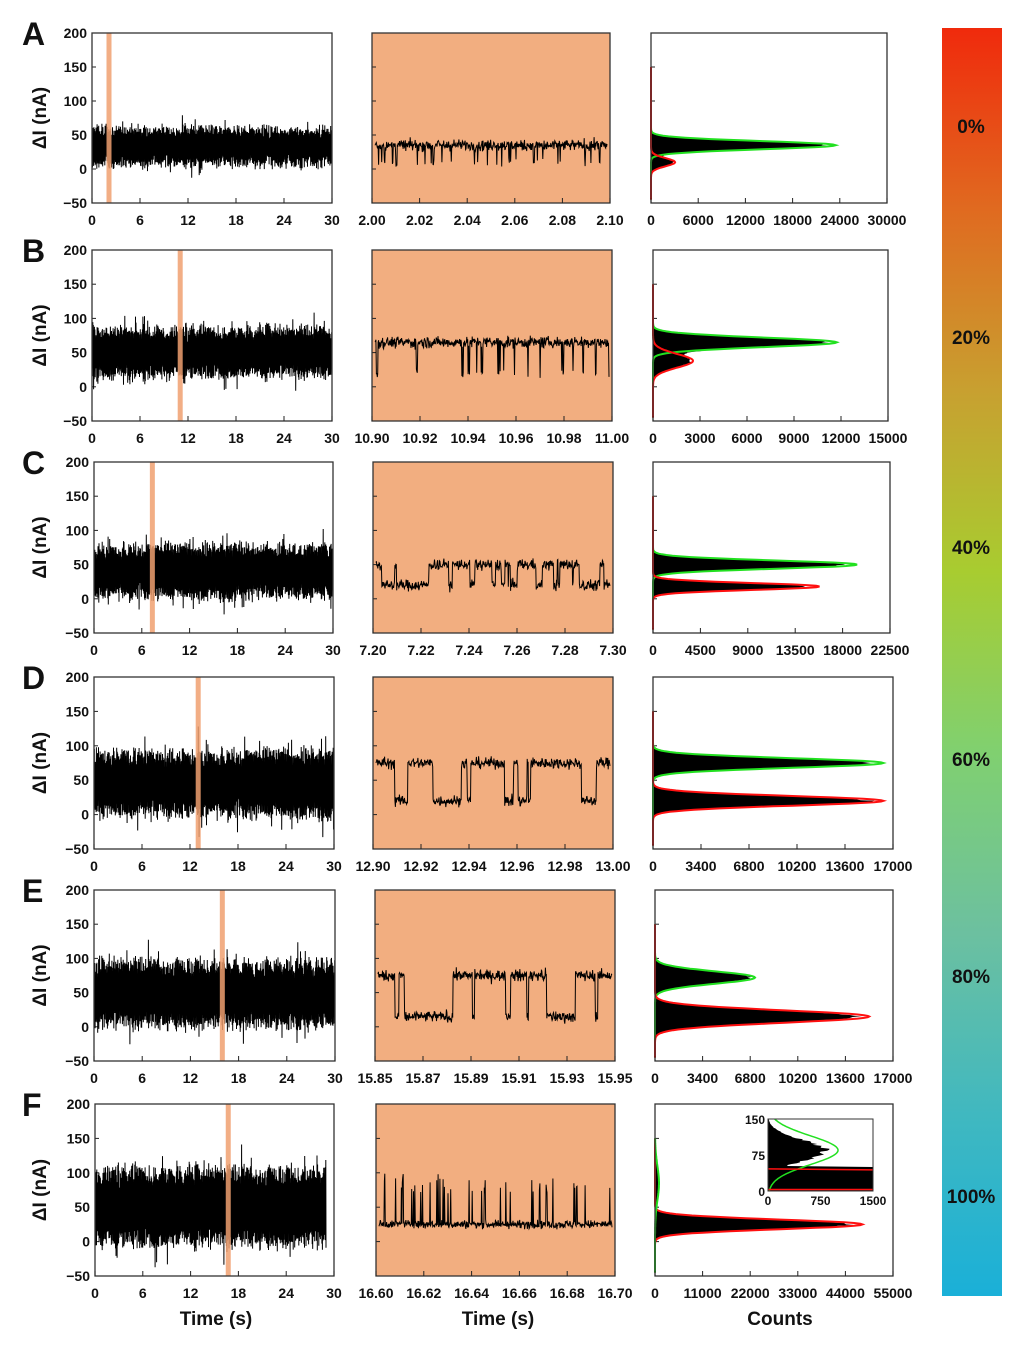  What do you see at coordinates (745, 133) in the screenshot?
I see `gaussian-fit-green` at bounding box center [745, 133].